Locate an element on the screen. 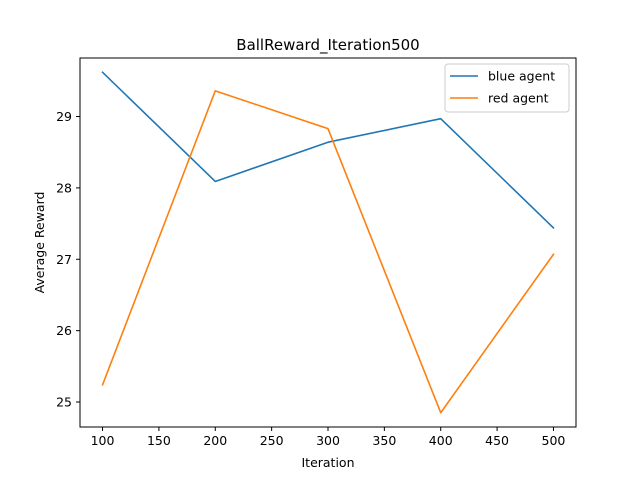 Image resolution: width=640 pixels, height=480 pixels. x-axis: 100 150 200 250 300 350 400 450 500 is located at coordinates (328, 437).